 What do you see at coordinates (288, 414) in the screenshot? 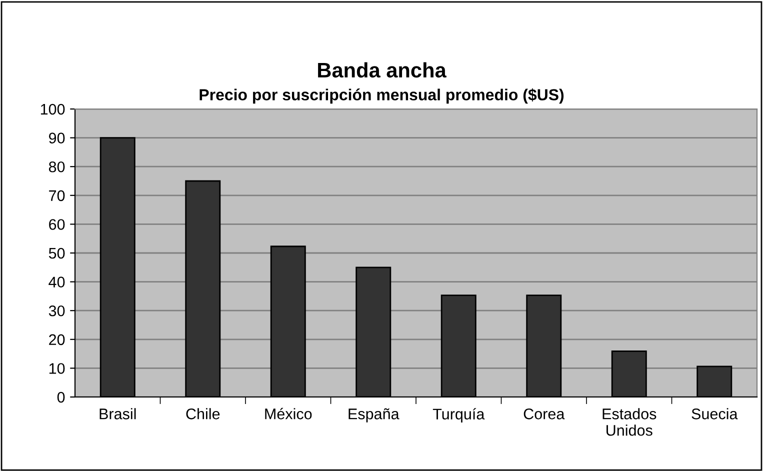
I see `x-tick-label: México` at bounding box center [288, 414].